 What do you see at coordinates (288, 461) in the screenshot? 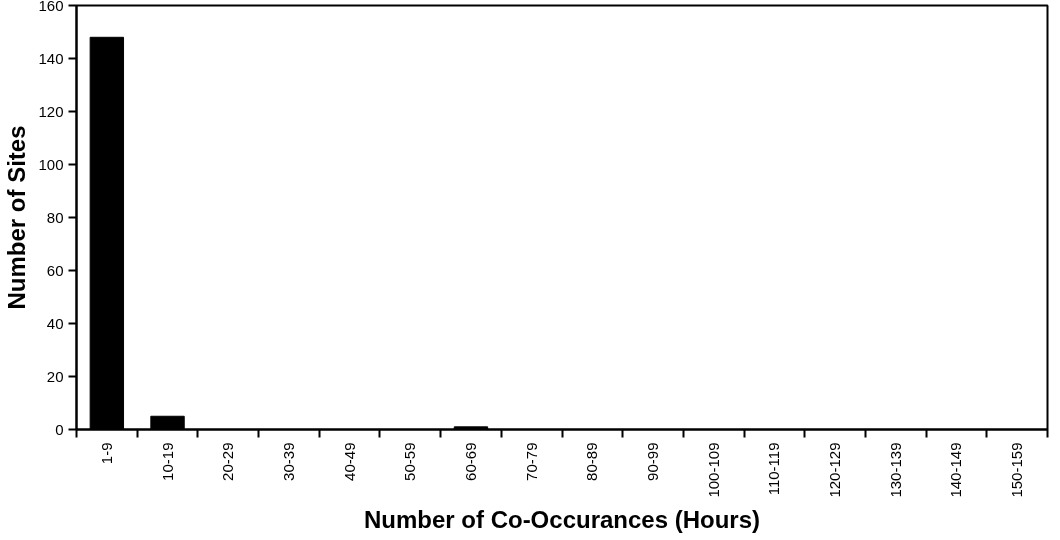
I see `x-tick-label: 30-39` at bounding box center [288, 461].